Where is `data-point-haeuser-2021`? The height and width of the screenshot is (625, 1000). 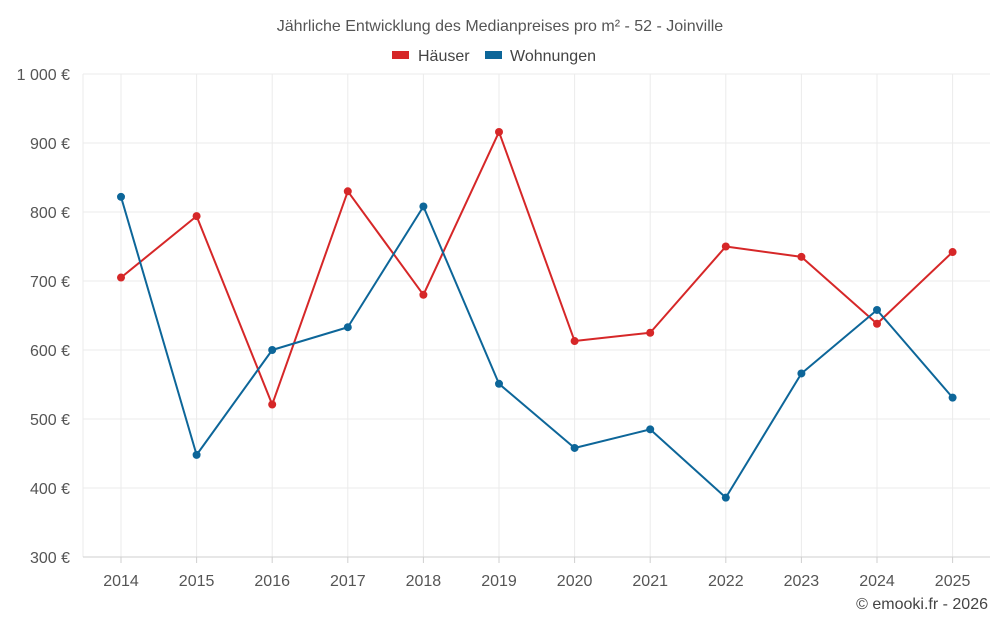
data-point-haeuser-2021 is located at coordinates (650, 332).